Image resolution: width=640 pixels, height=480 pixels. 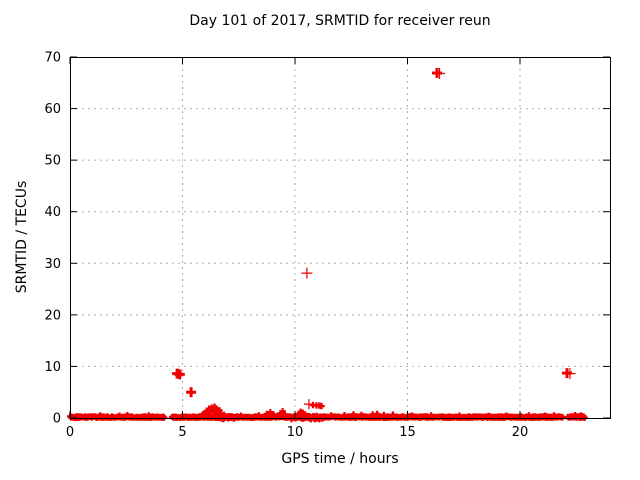 What do you see at coordinates (340, 410) in the screenshot?
I see `elevated-points` at bounding box center [340, 410].